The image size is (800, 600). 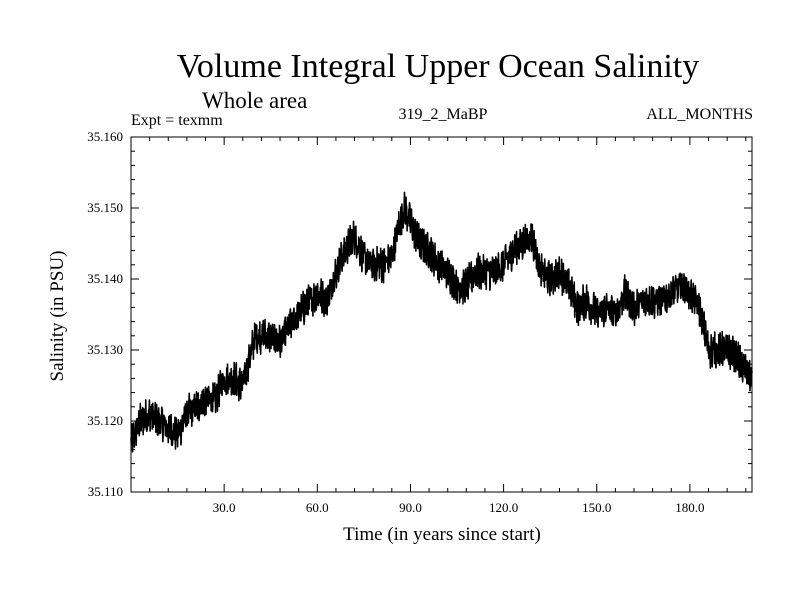 What do you see at coordinates (57, 316) in the screenshot?
I see `y-axis-label: Salinity (in PSU)` at bounding box center [57, 316].